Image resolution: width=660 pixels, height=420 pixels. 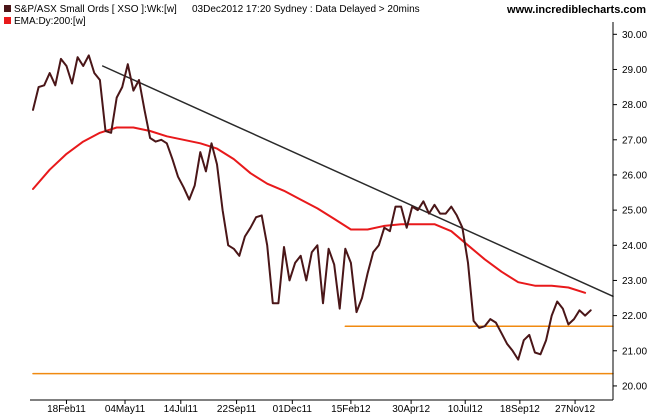 What do you see at coordinates (634, 211) in the screenshot?
I see `y-tick-label: 25.00` at bounding box center [634, 211].